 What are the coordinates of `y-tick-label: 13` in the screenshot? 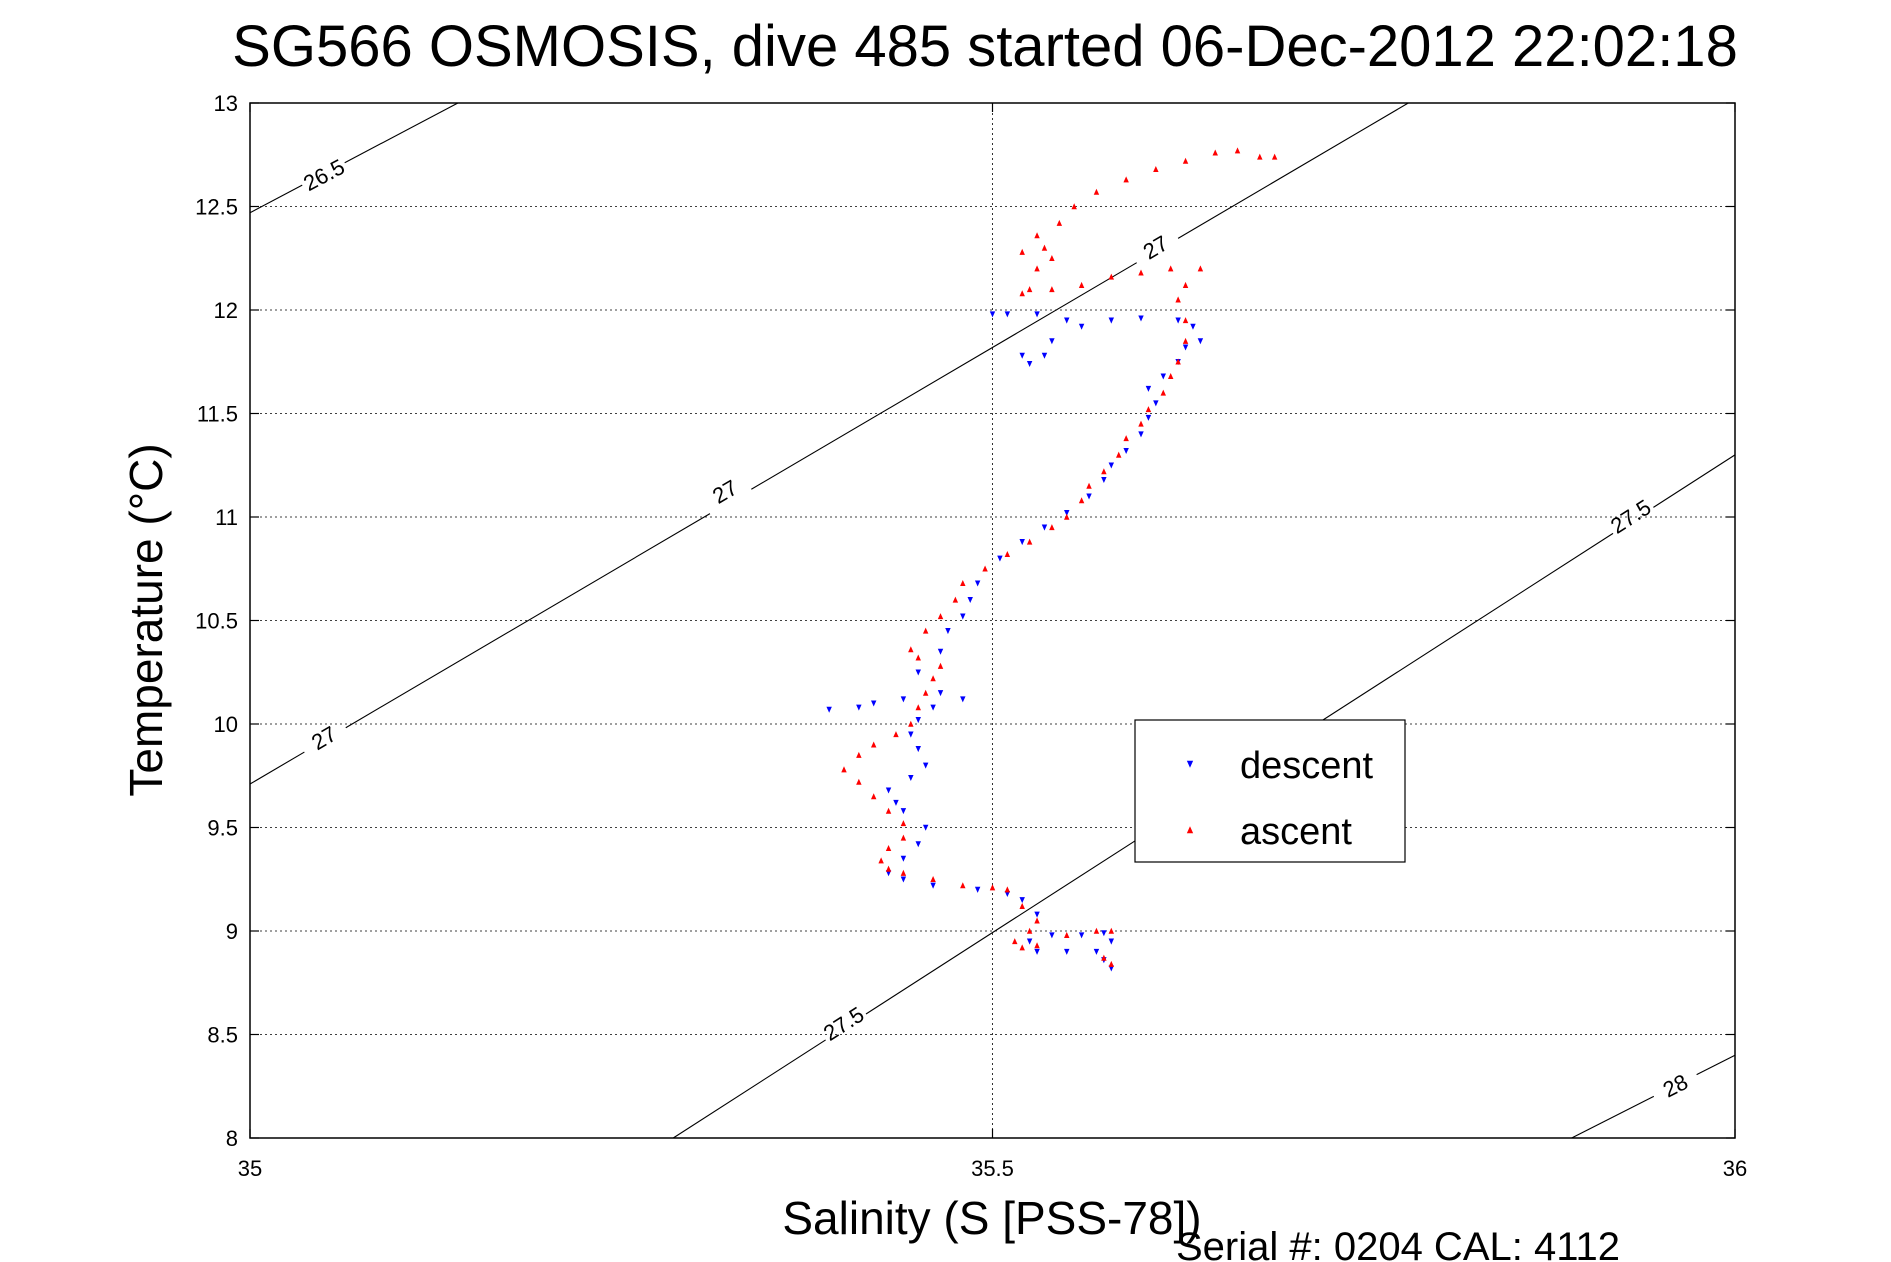 It's located at (226, 103).